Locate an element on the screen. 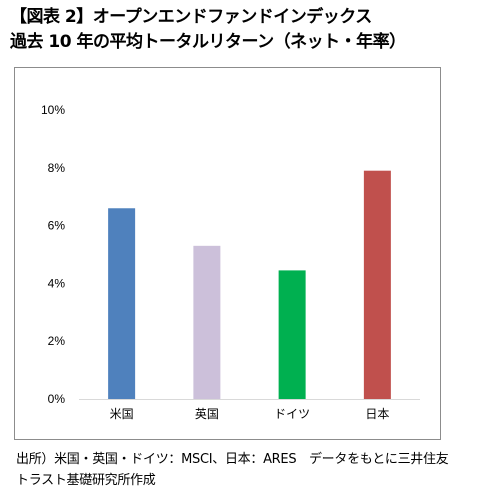 Image resolution: width=490 pixels, height=496 pixels. source-note: 出所）米国・英国・ドイツ：MSCI、日本：ARES データをもとに三井住友 is located at coordinates (232, 459).